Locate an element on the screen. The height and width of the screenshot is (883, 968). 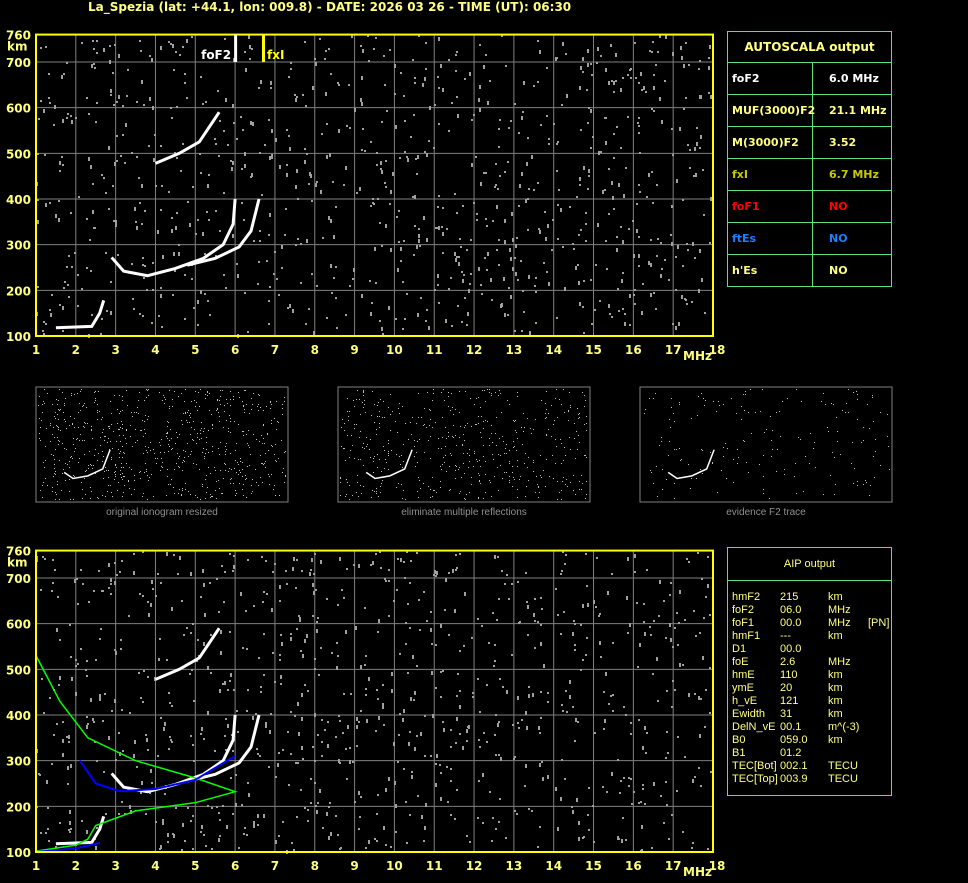
autoscala-key: h'Es is located at coordinates (770, 270).